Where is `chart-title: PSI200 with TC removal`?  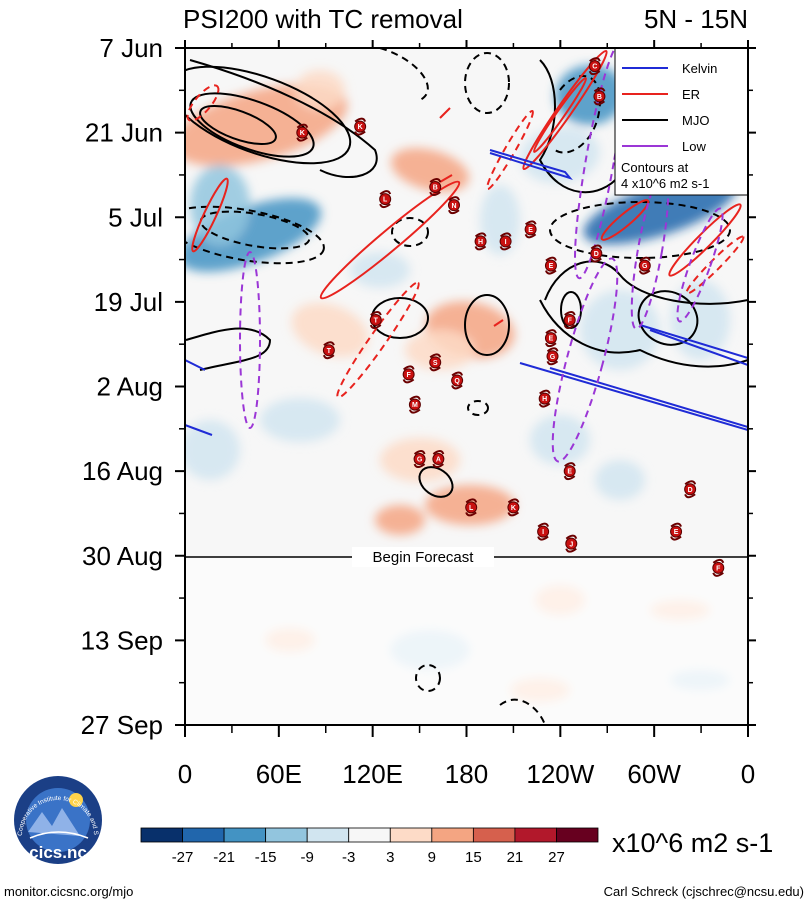 chart-title: PSI200 with TC removal is located at coordinates (323, 19).